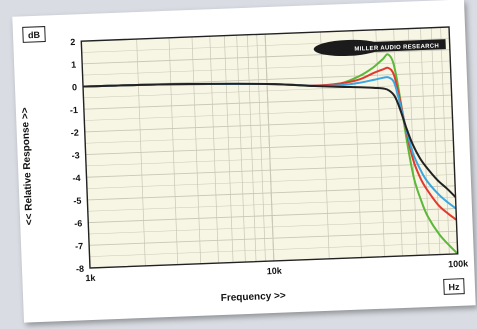  I want to click on db-badge: dB, so click(34, 34).